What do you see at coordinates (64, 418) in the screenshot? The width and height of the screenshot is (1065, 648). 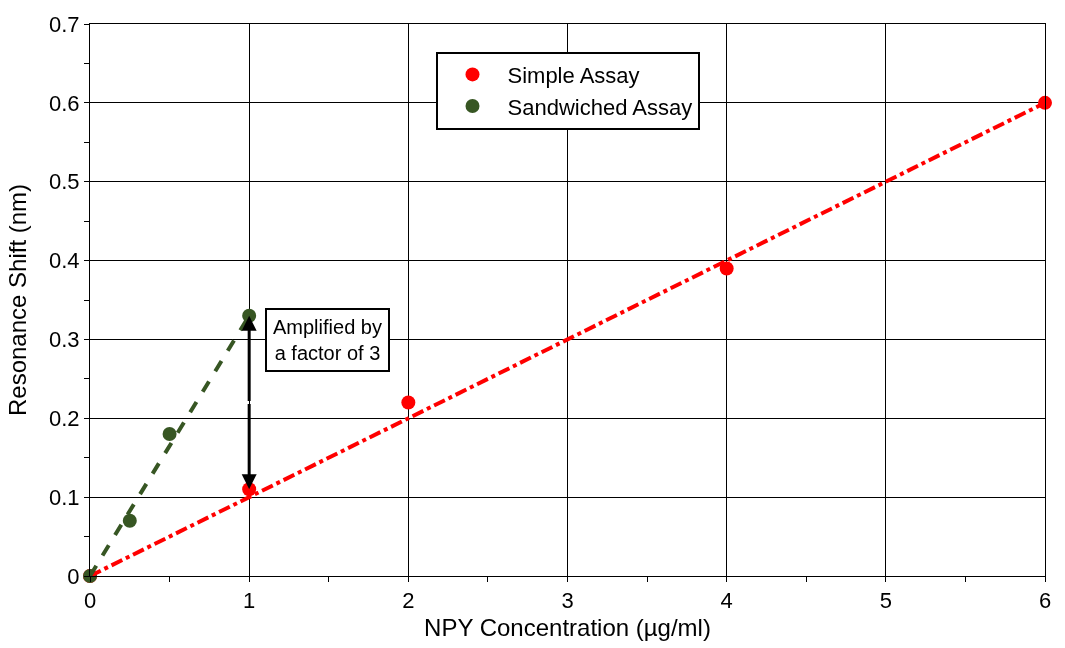 I see `y-tick-label: 0.2` at bounding box center [64, 418].